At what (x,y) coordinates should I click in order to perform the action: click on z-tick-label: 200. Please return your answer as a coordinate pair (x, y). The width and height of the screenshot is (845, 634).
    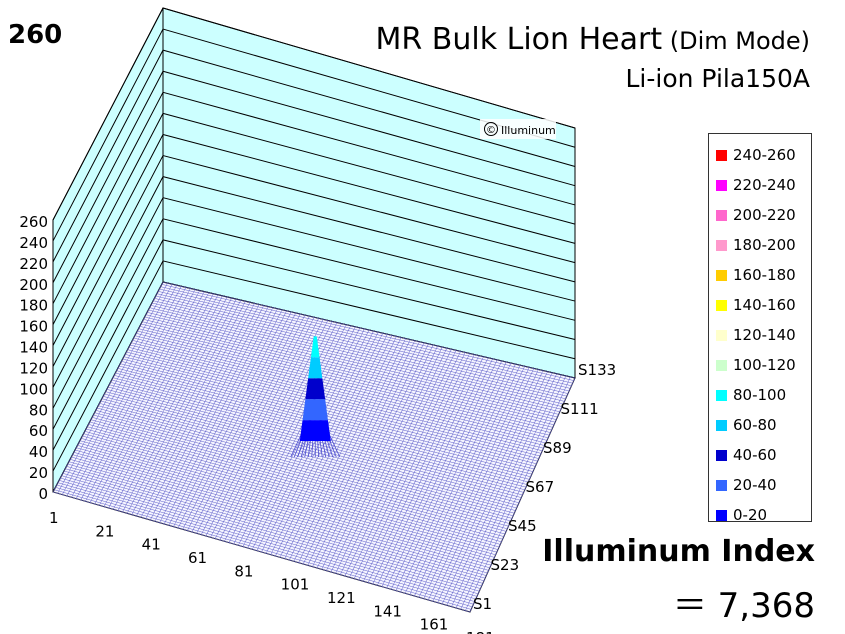
    Looking at the image, I should click on (33, 285).